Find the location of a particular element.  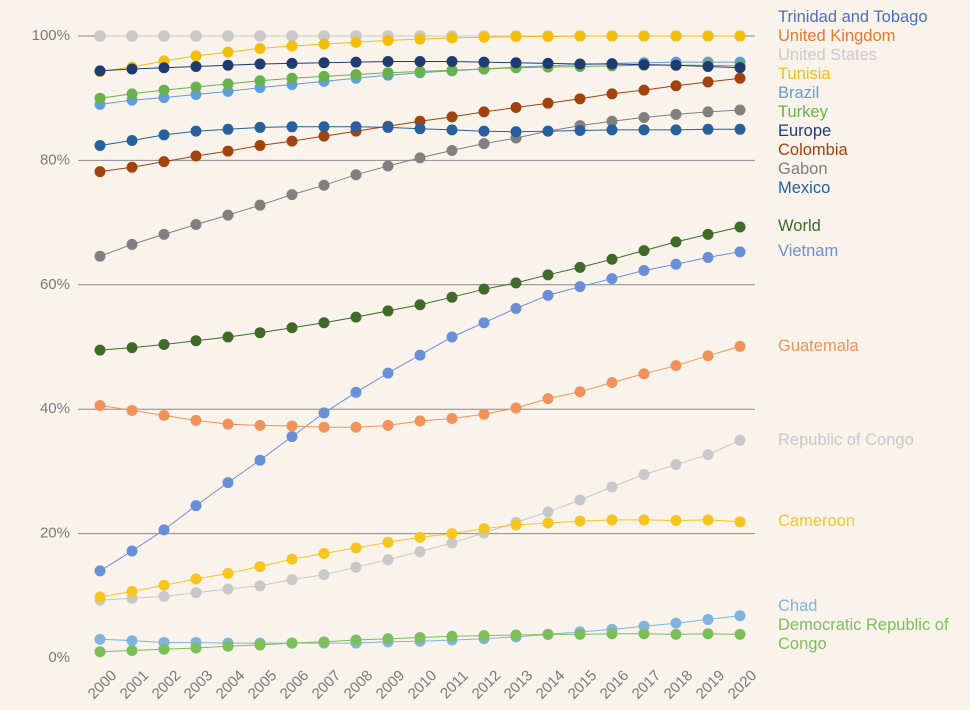

legend-label: Guatemala is located at coordinates (818, 345).